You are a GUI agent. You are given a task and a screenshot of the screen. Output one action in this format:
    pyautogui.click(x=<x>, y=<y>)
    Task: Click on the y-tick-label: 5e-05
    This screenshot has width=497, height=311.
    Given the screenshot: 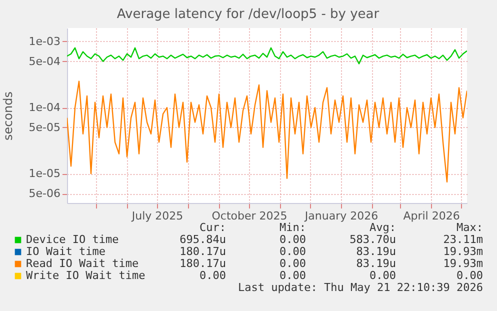 What is the action you would take?
    pyautogui.click(x=44, y=127)
    